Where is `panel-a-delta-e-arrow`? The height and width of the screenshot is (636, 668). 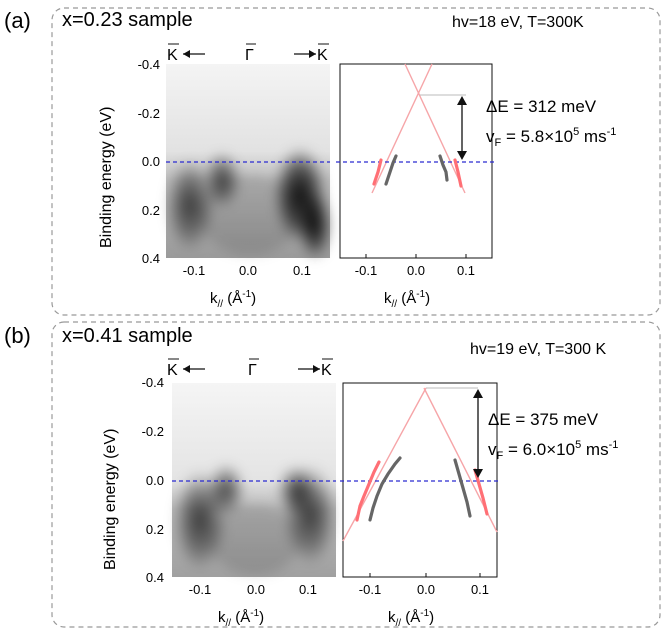
panel-a-delta-e-arrow is located at coordinates (462, 128).